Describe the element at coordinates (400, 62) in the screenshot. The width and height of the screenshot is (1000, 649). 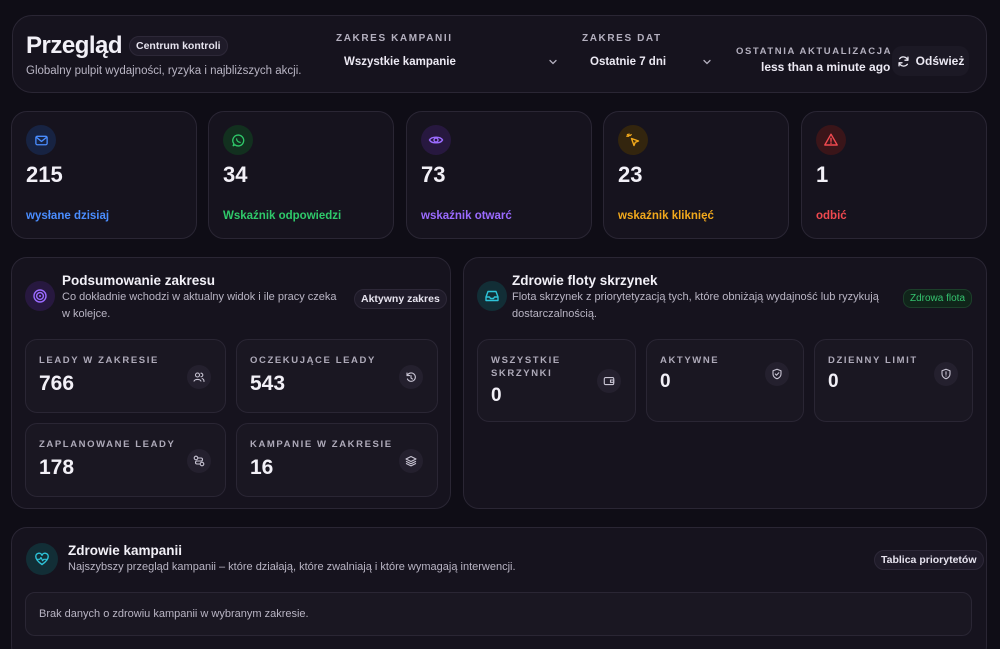
I see `campaign-range-value: Wszystkie kampanie` at that location.